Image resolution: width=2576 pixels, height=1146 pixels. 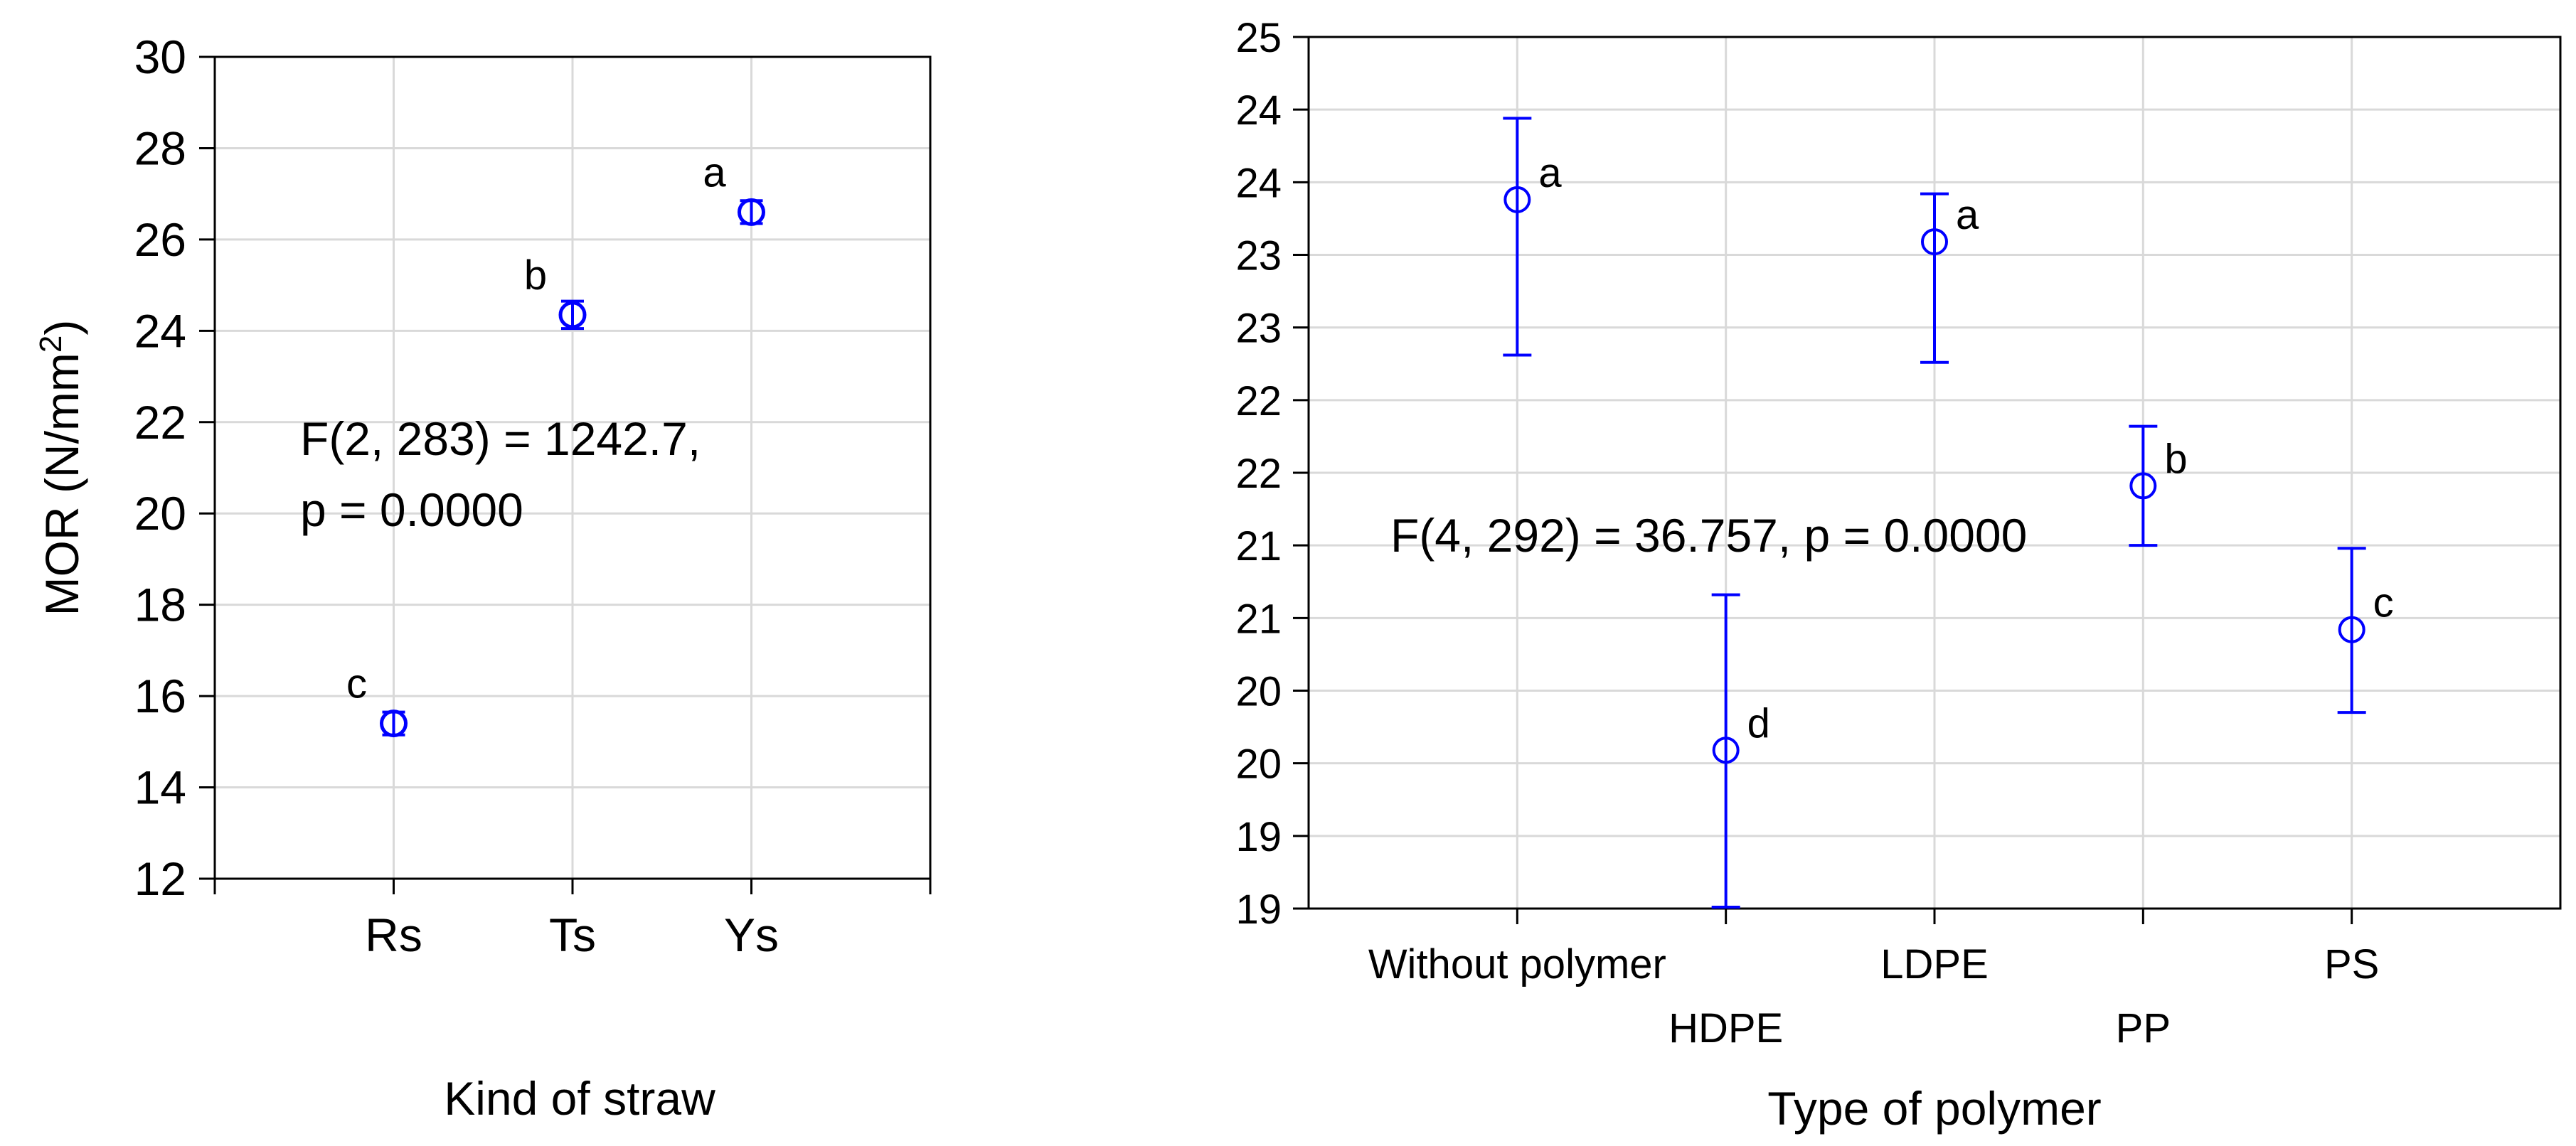 What do you see at coordinates (174, 468) in the screenshot?
I see `left-y-ticks: 12 14 16 18 20 22 24 26 28 30` at bounding box center [174, 468].